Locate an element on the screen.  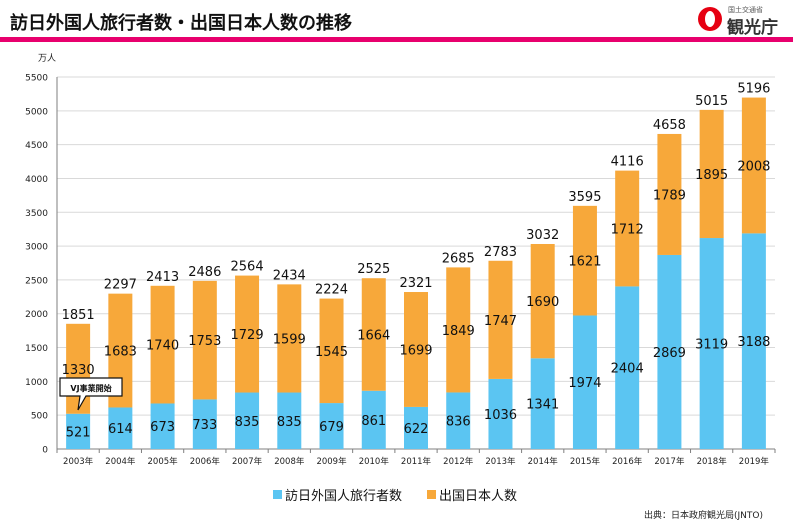
data-label-inbound: 679 is located at coordinates (331, 427).